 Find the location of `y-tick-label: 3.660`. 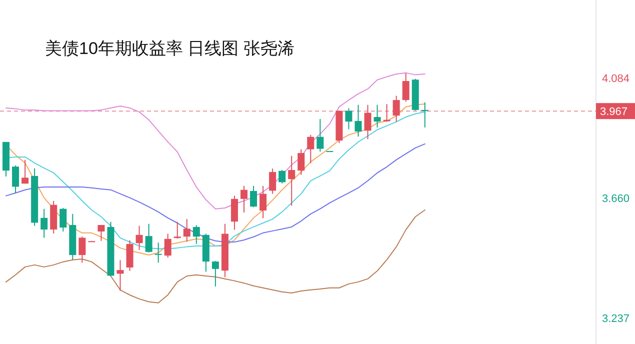

y-tick-label: 3.660 is located at coordinates (616, 199).